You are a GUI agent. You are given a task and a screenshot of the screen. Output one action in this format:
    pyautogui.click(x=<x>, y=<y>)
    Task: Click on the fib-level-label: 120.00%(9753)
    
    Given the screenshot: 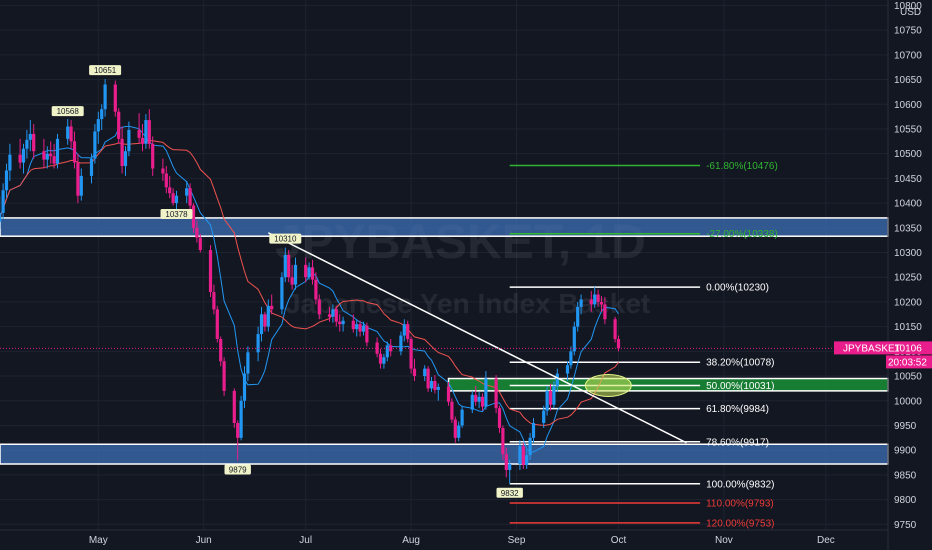 What is the action you would take?
    pyautogui.click(x=740, y=523)
    